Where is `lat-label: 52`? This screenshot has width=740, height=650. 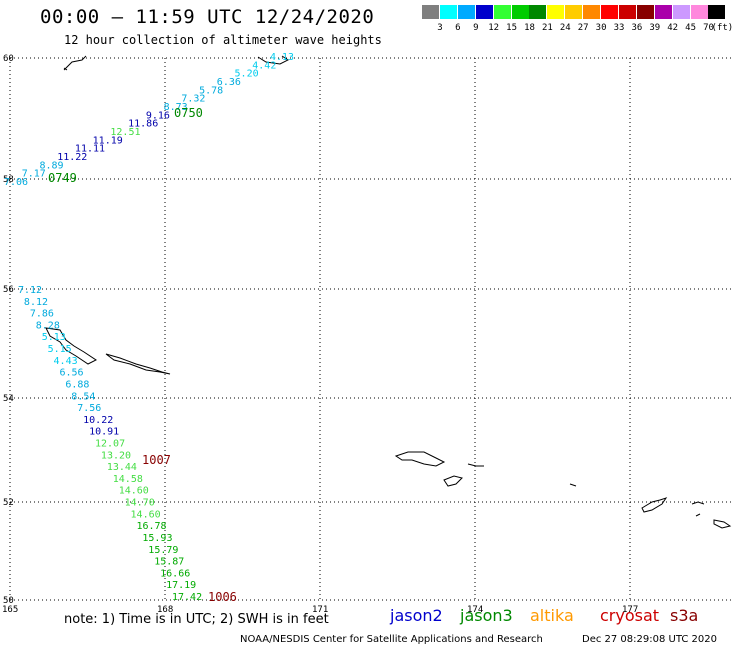
lat-label: 52 is located at coordinates (8, 503).